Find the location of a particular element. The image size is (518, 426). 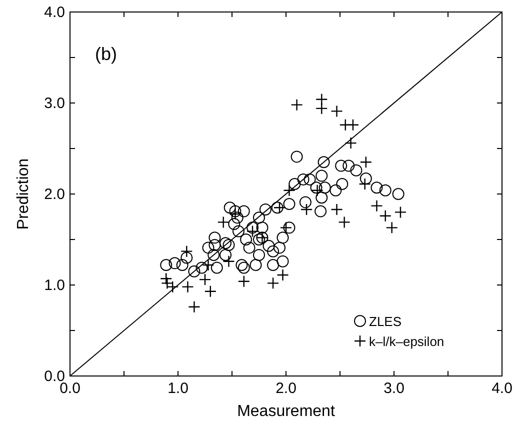

y-tick-label: 1.0 is located at coordinates (54, 285).